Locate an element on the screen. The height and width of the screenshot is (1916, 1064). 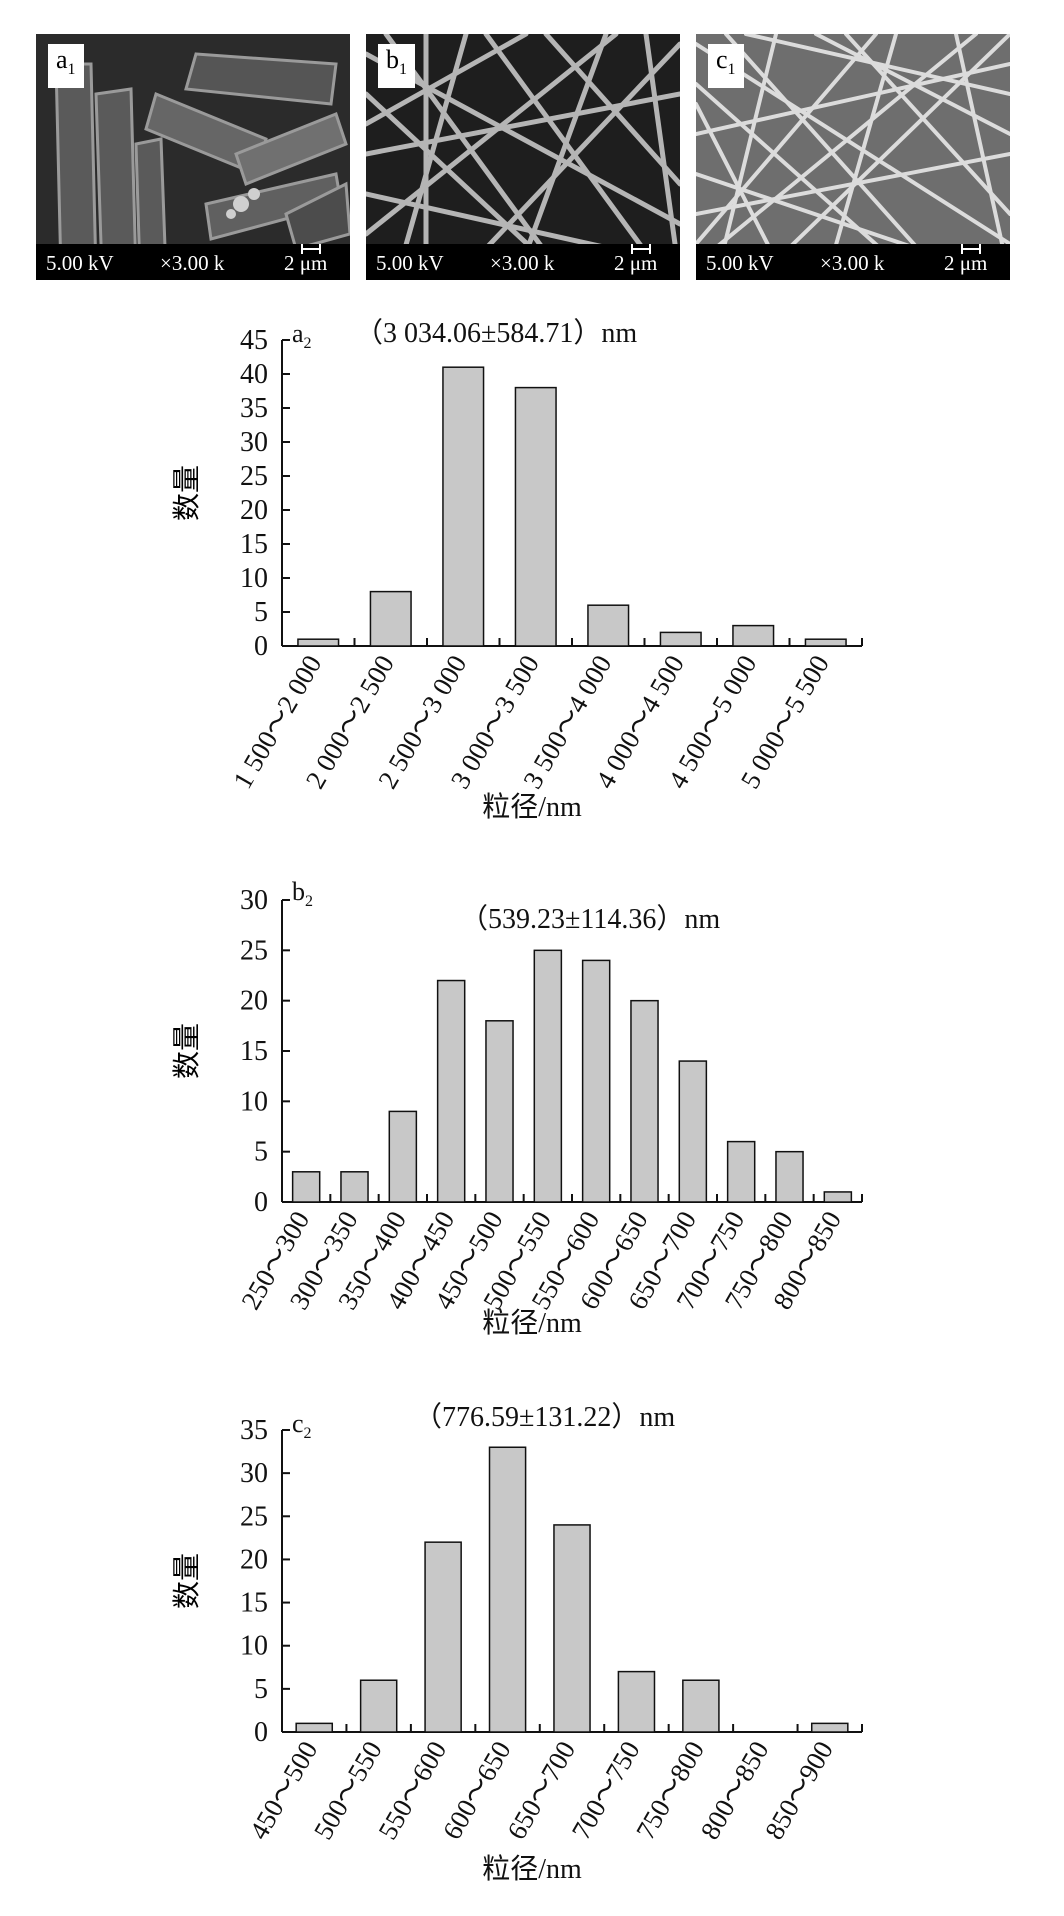
mean-diameter-title: （539.23±114.36）nm is located at coordinates (590, 919).